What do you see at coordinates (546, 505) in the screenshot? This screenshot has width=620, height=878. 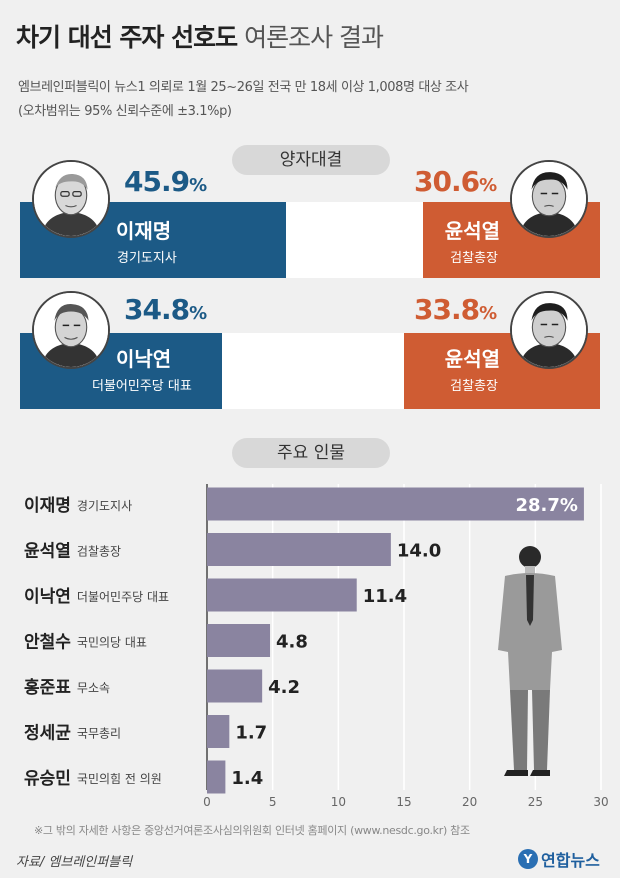 I see `value-label: 28.7%` at bounding box center [546, 505].